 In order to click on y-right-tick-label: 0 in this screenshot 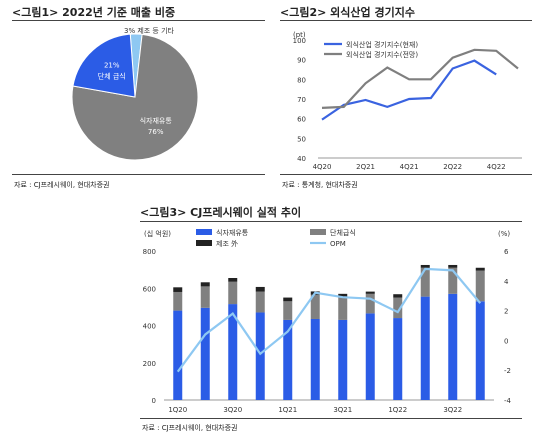, I will do `click(506, 341)`.